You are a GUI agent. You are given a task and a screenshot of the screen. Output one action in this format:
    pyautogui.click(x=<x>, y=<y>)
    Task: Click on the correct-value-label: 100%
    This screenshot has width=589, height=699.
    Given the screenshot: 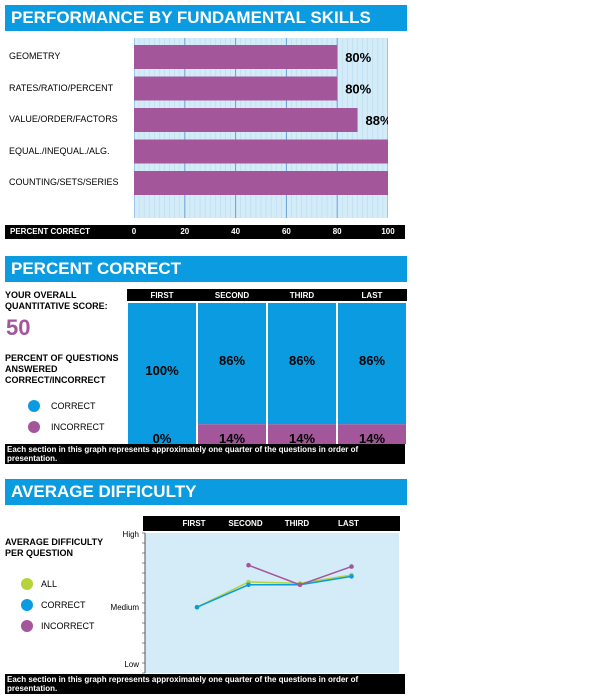 What is the action you would take?
    pyautogui.click(x=162, y=370)
    